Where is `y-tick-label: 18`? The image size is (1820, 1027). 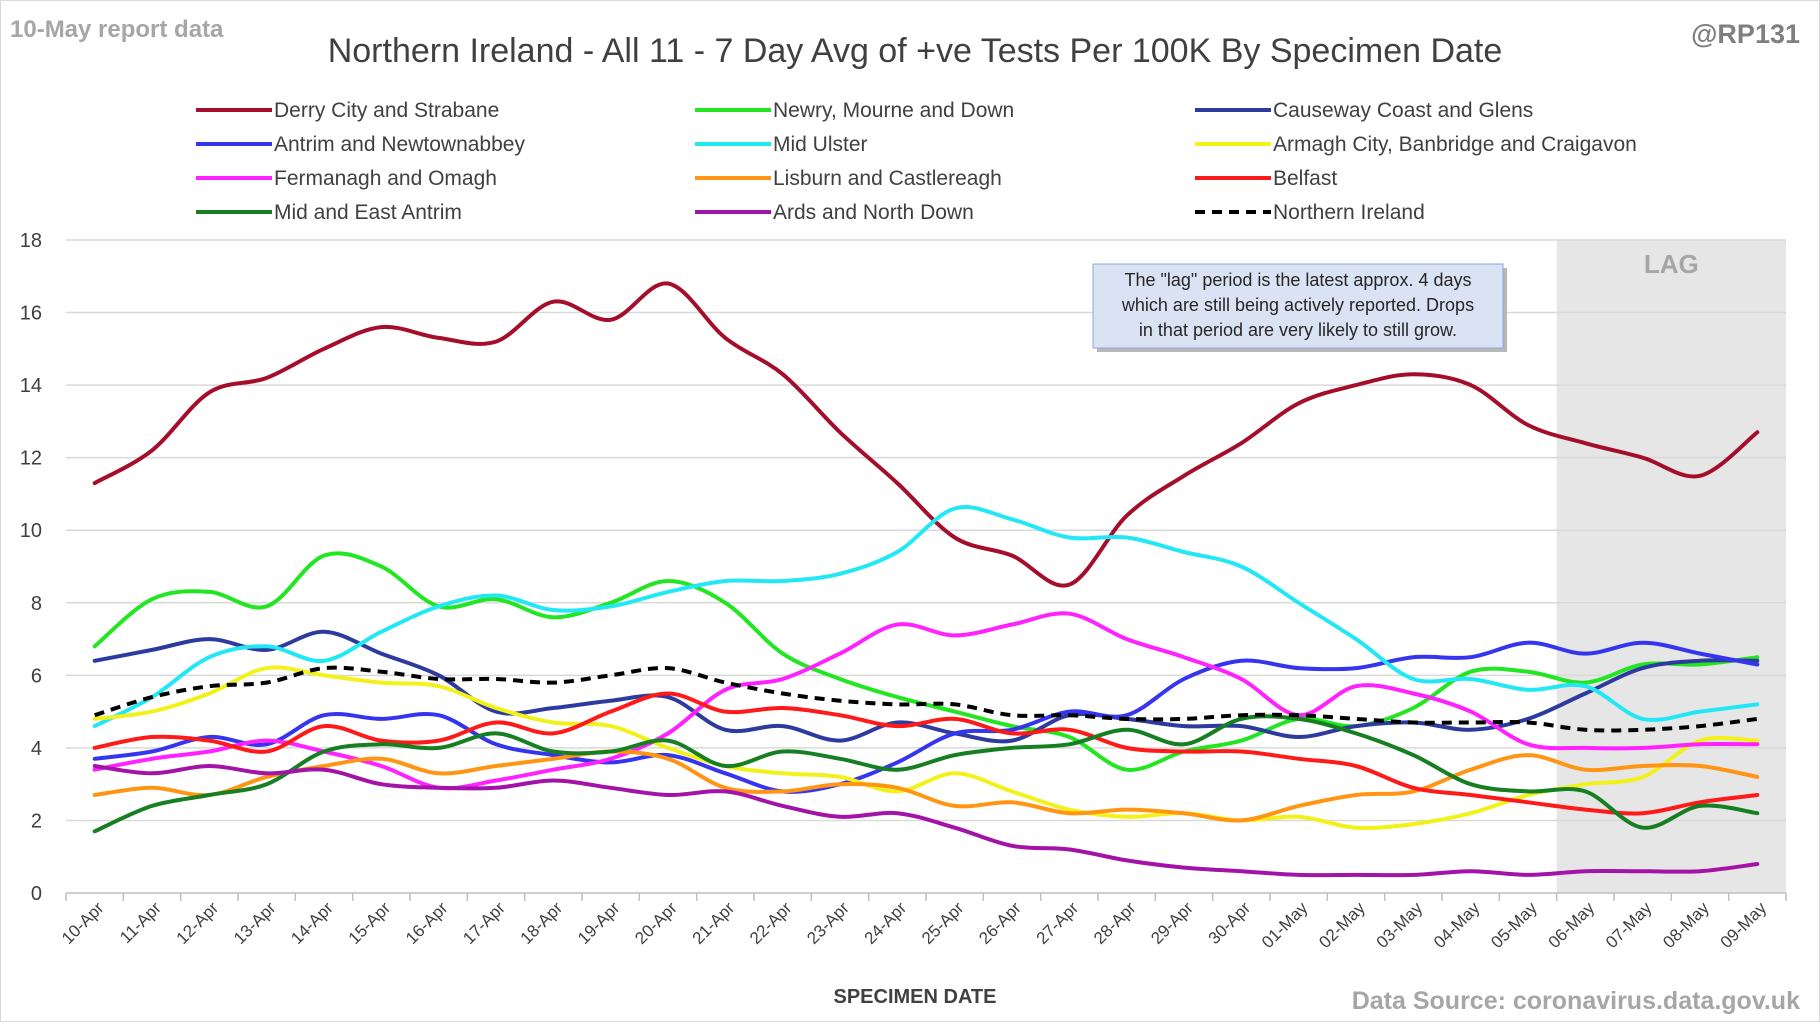 y-tick-label: 18 is located at coordinates (31, 241).